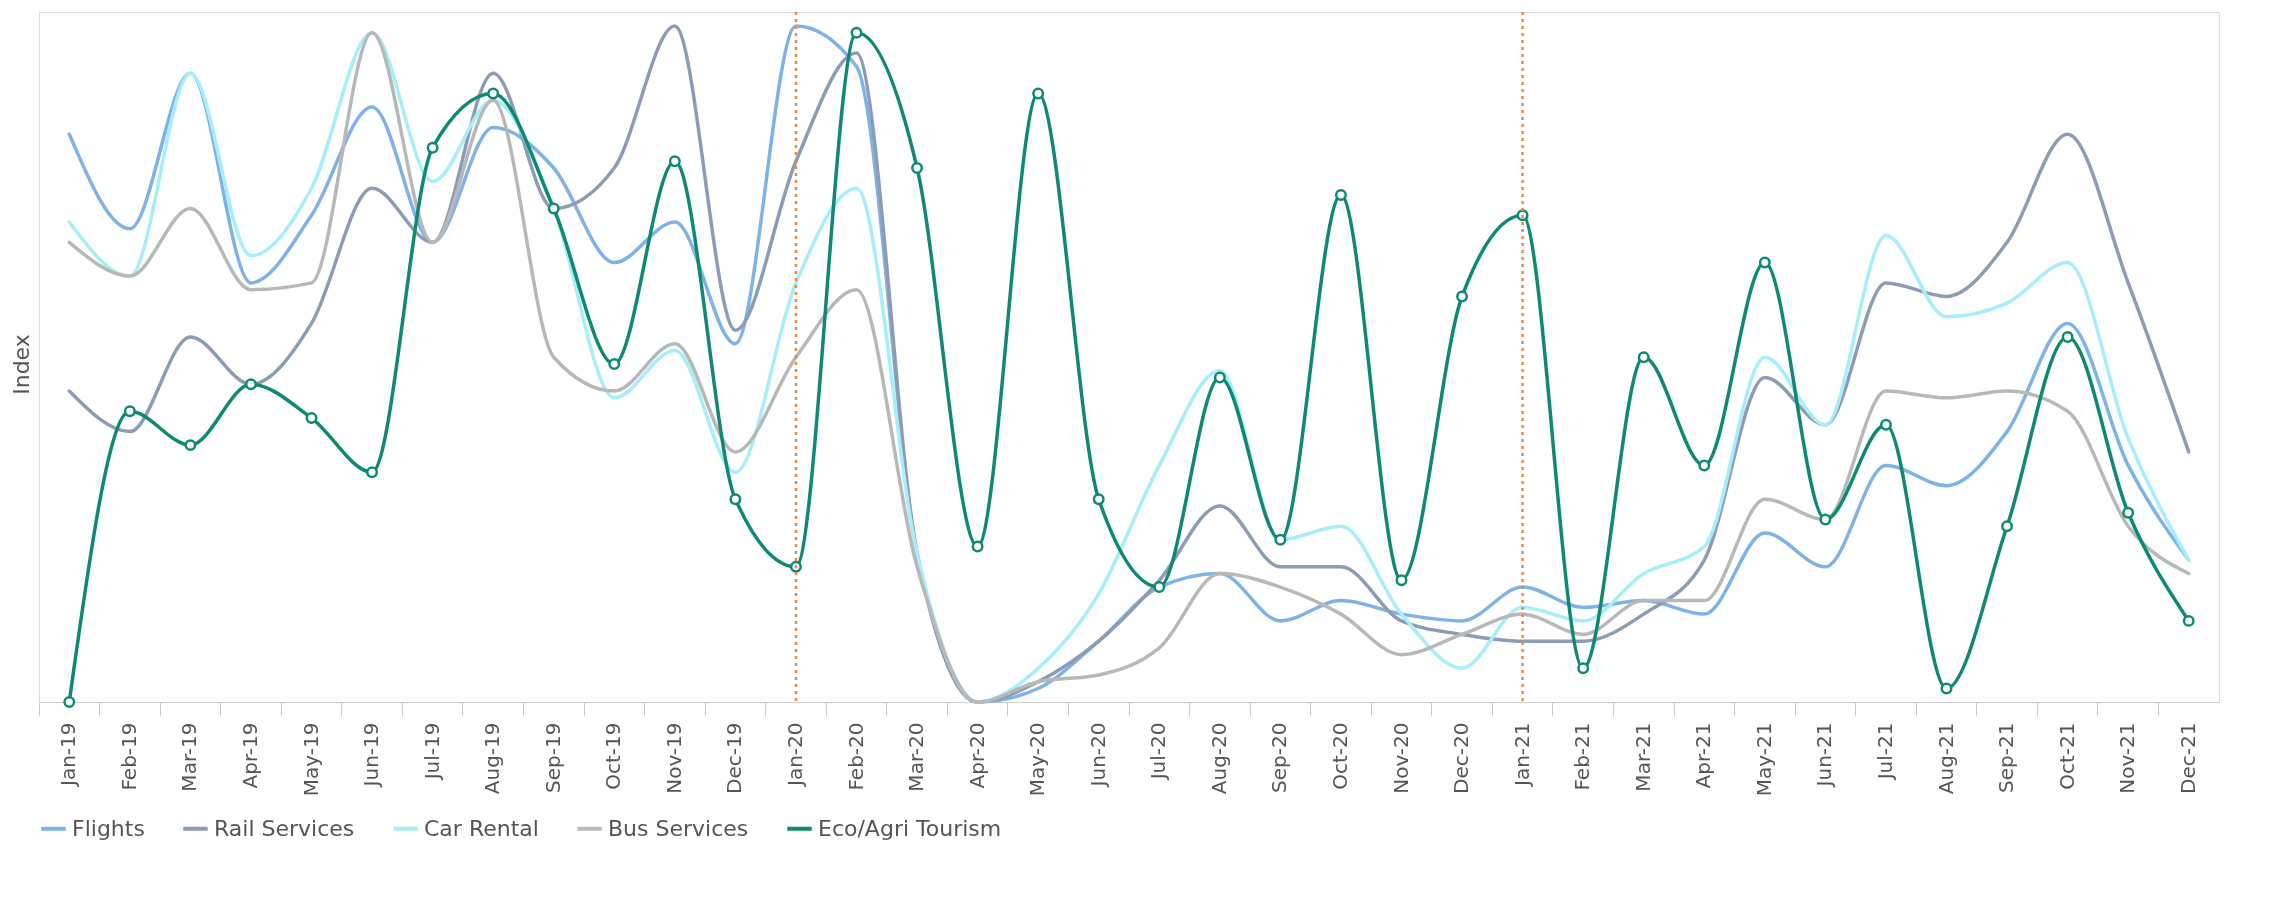 The width and height of the screenshot is (2275, 898). Describe the element at coordinates (2006, 757) in the screenshot. I see `x-tick-label: Sep-21` at that location.